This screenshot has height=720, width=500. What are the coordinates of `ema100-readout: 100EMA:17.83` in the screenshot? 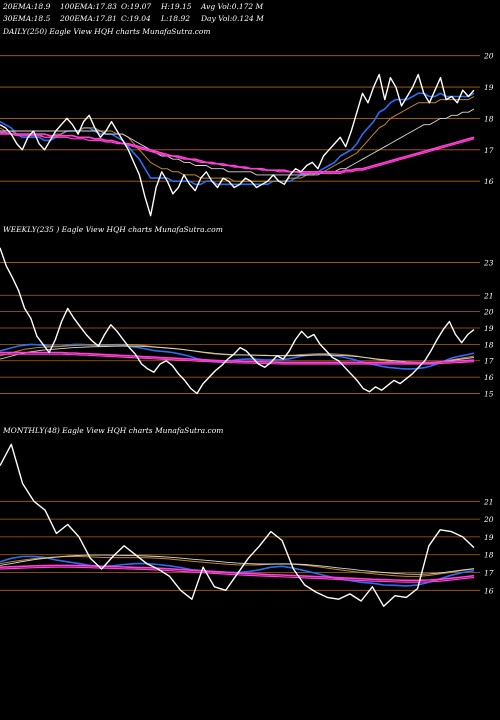 It's located at (88, 6).